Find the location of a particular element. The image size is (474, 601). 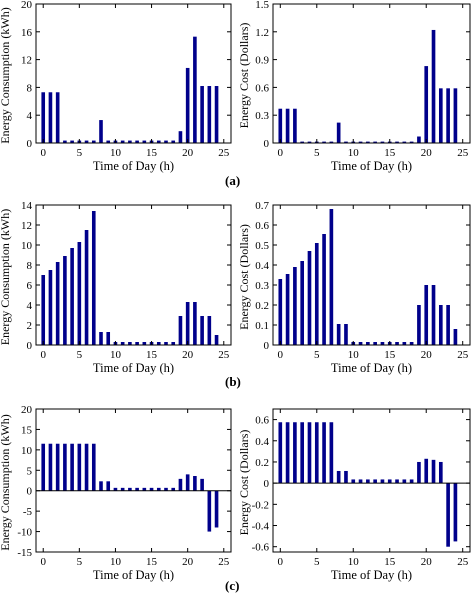

y-tick-label: 14 is located at coordinates (27, 206).